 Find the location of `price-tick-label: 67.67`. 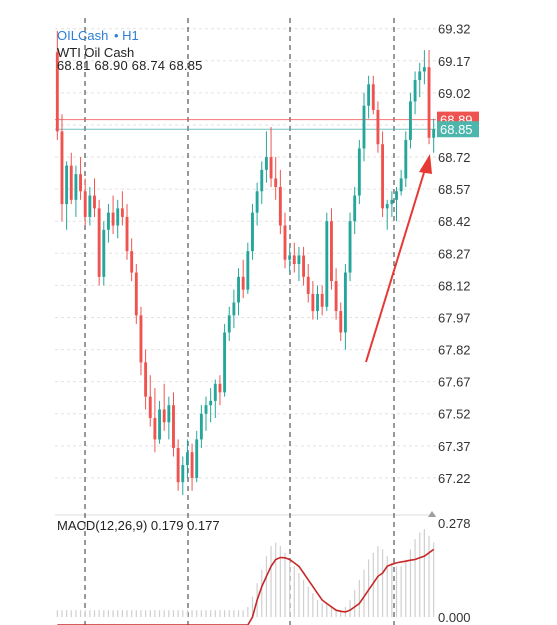

price-tick-label: 67.67 is located at coordinates (454, 382).